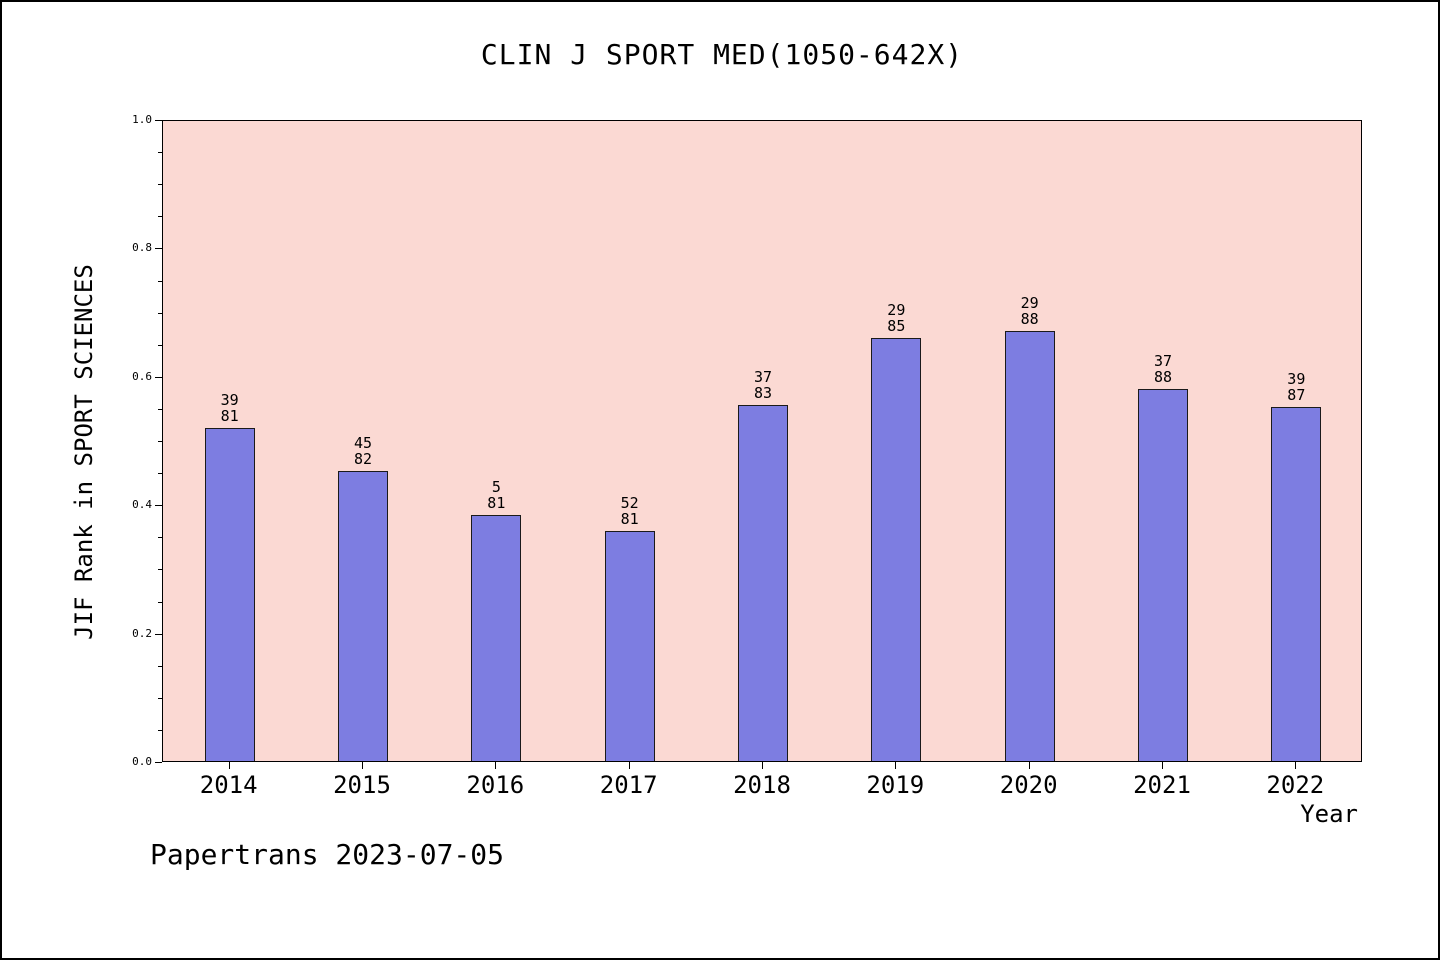 This screenshot has width=1440, height=960. What do you see at coordinates (1329, 814) in the screenshot?
I see `x-axis-label: Year` at bounding box center [1329, 814].